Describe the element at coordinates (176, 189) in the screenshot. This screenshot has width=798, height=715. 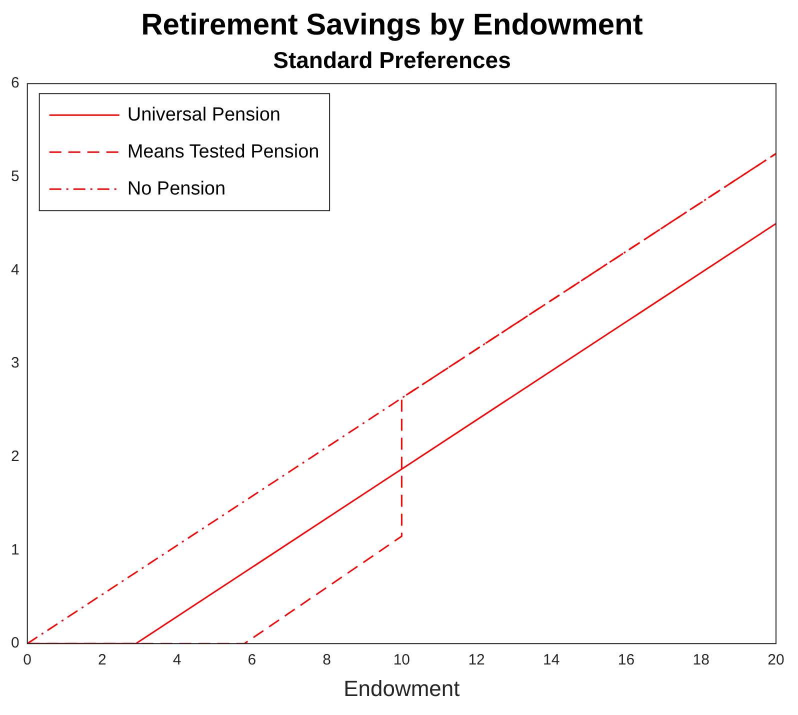
I see `legend-label: No Pension` at that location.